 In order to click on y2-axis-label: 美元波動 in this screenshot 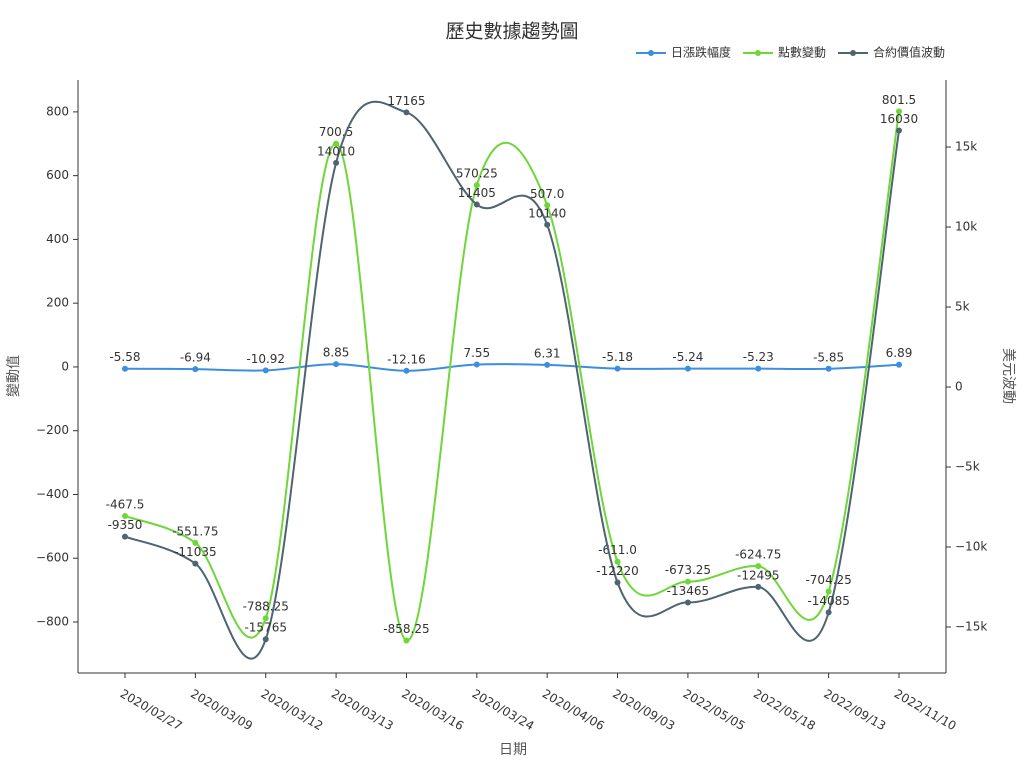, I will do `click(1008, 376)`.